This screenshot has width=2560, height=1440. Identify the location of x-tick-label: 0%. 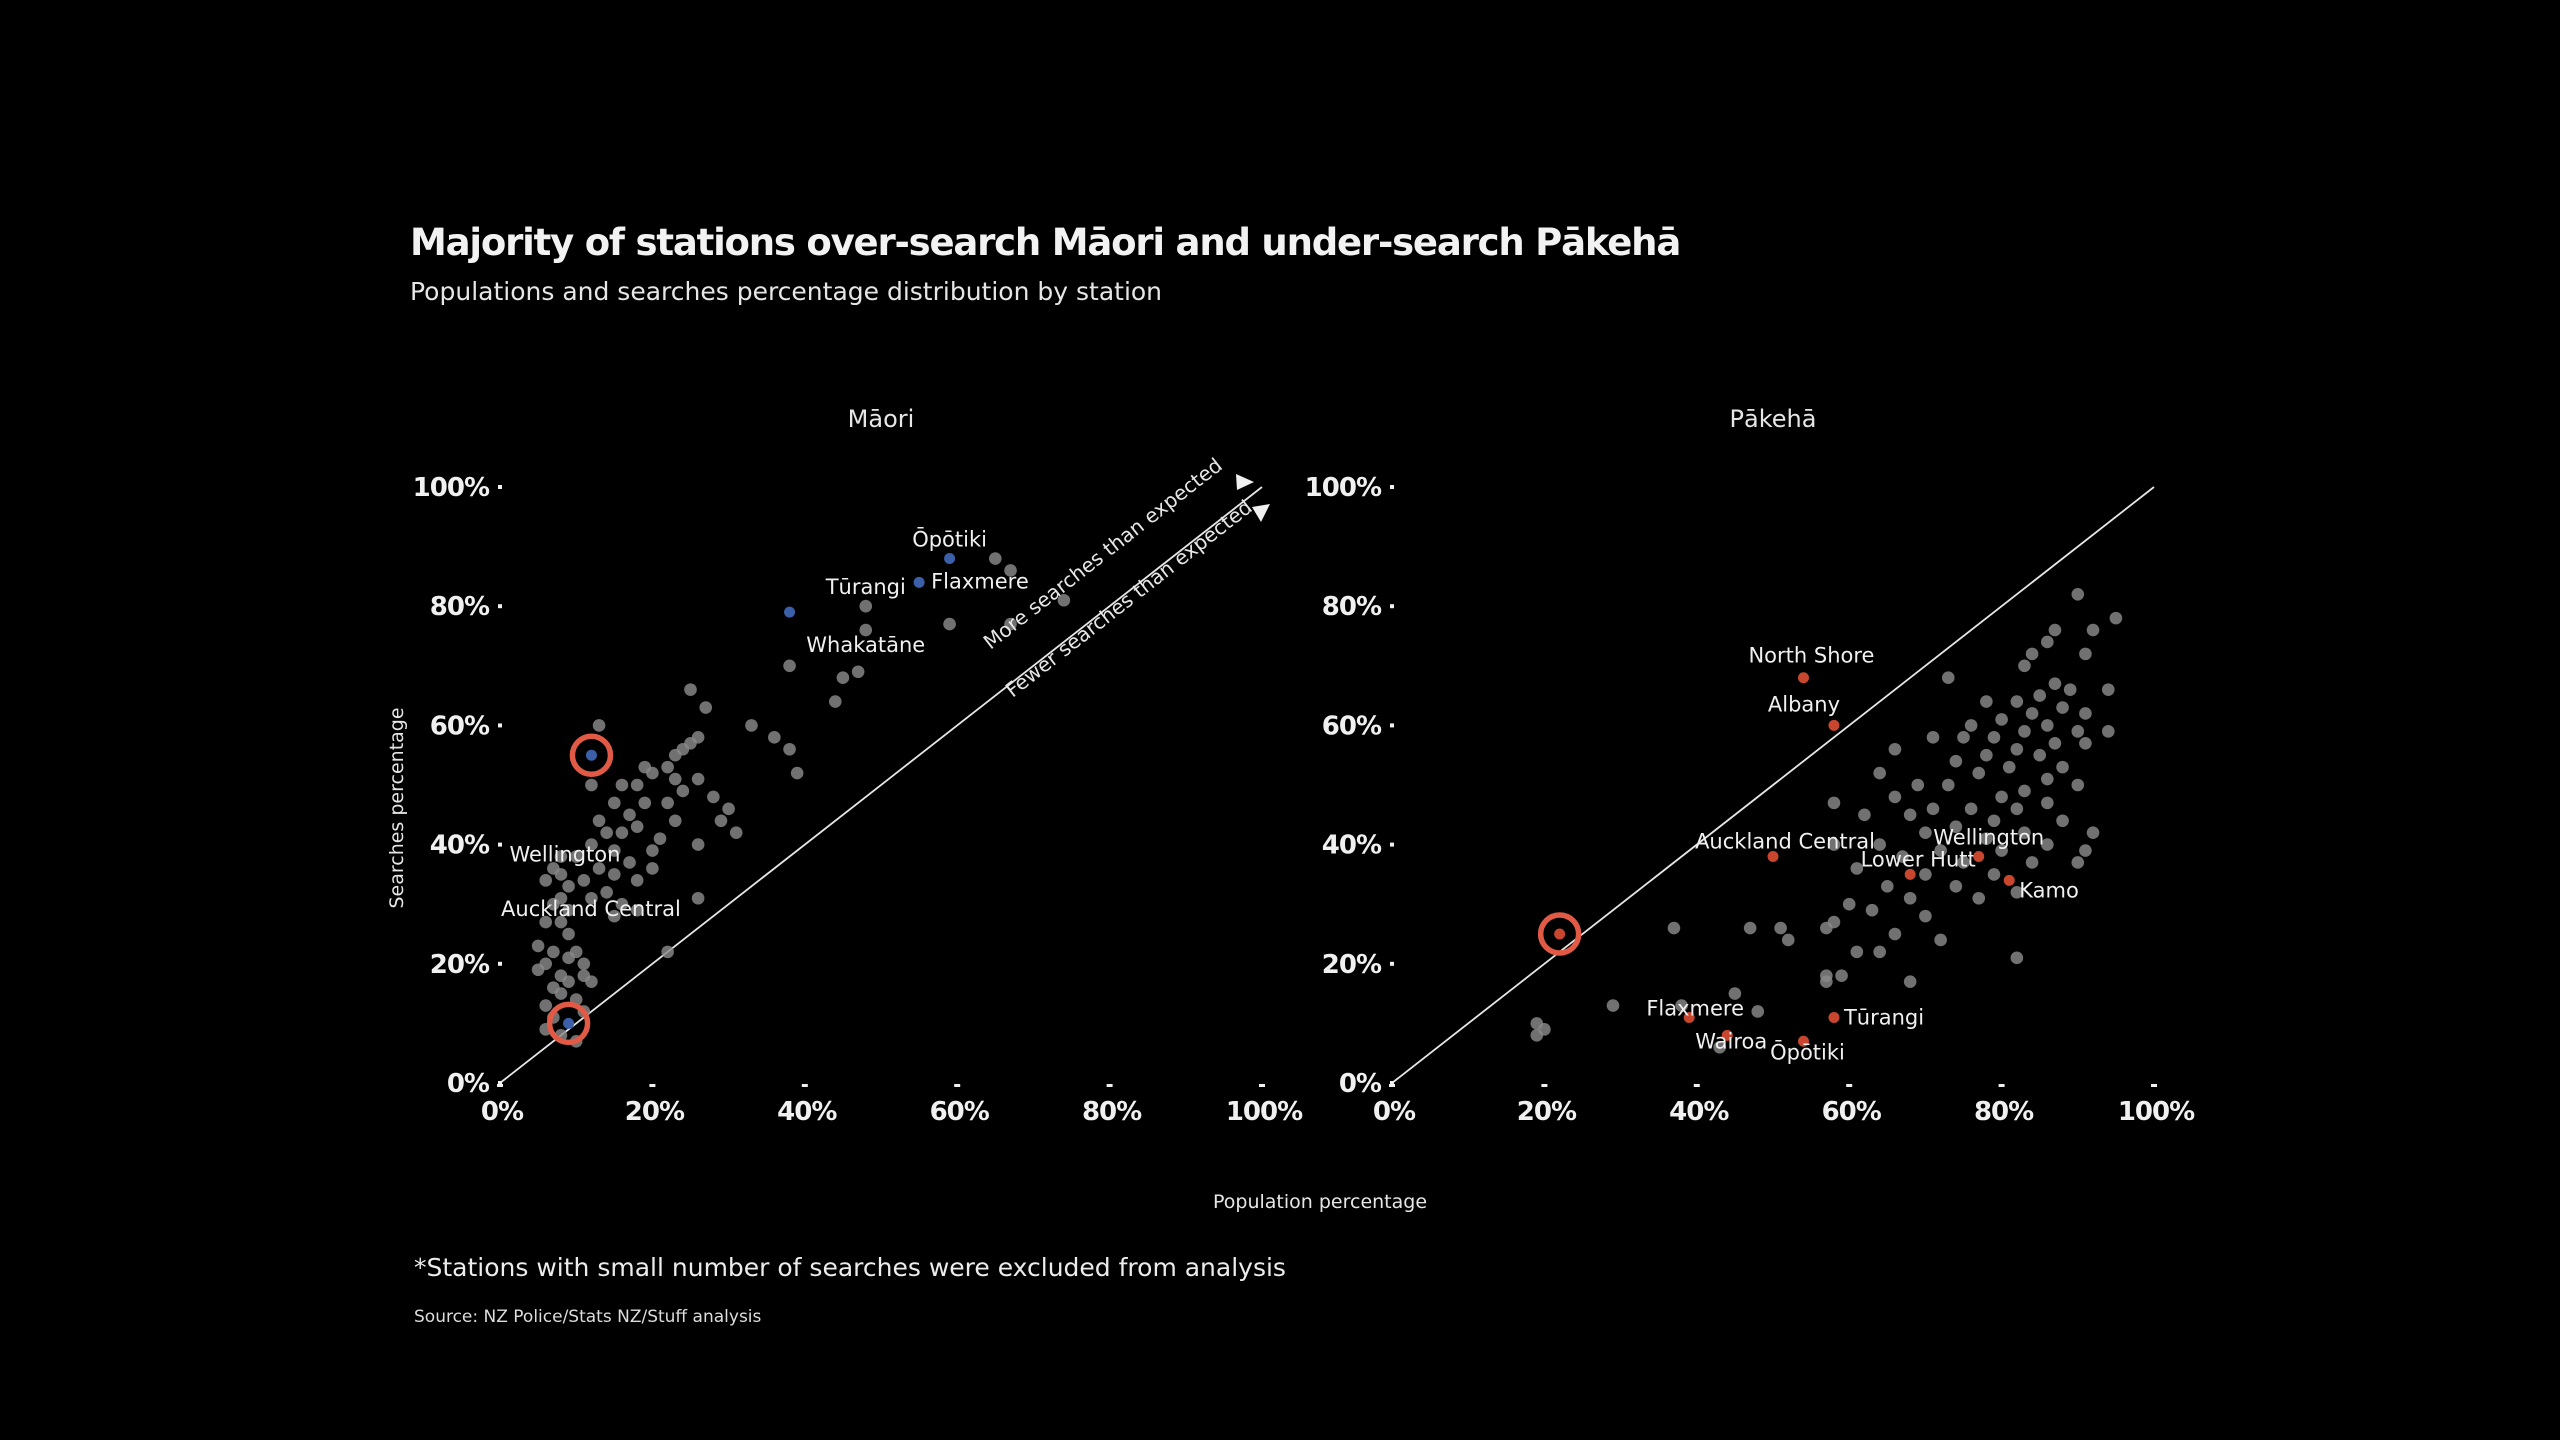
(1394, 1112).